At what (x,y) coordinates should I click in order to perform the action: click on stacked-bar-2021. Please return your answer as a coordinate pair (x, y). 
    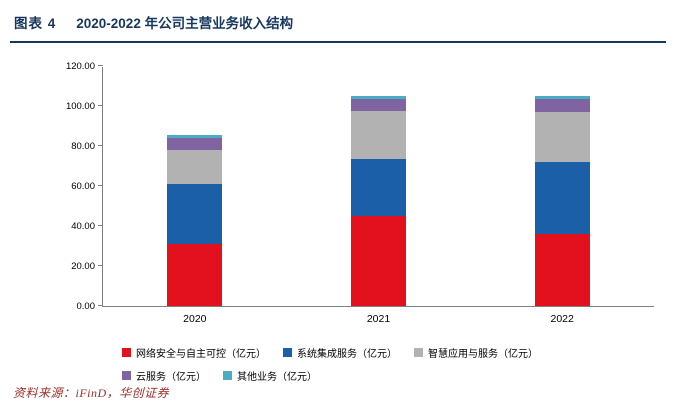
    Looking at the image, I should click on (378, 201).